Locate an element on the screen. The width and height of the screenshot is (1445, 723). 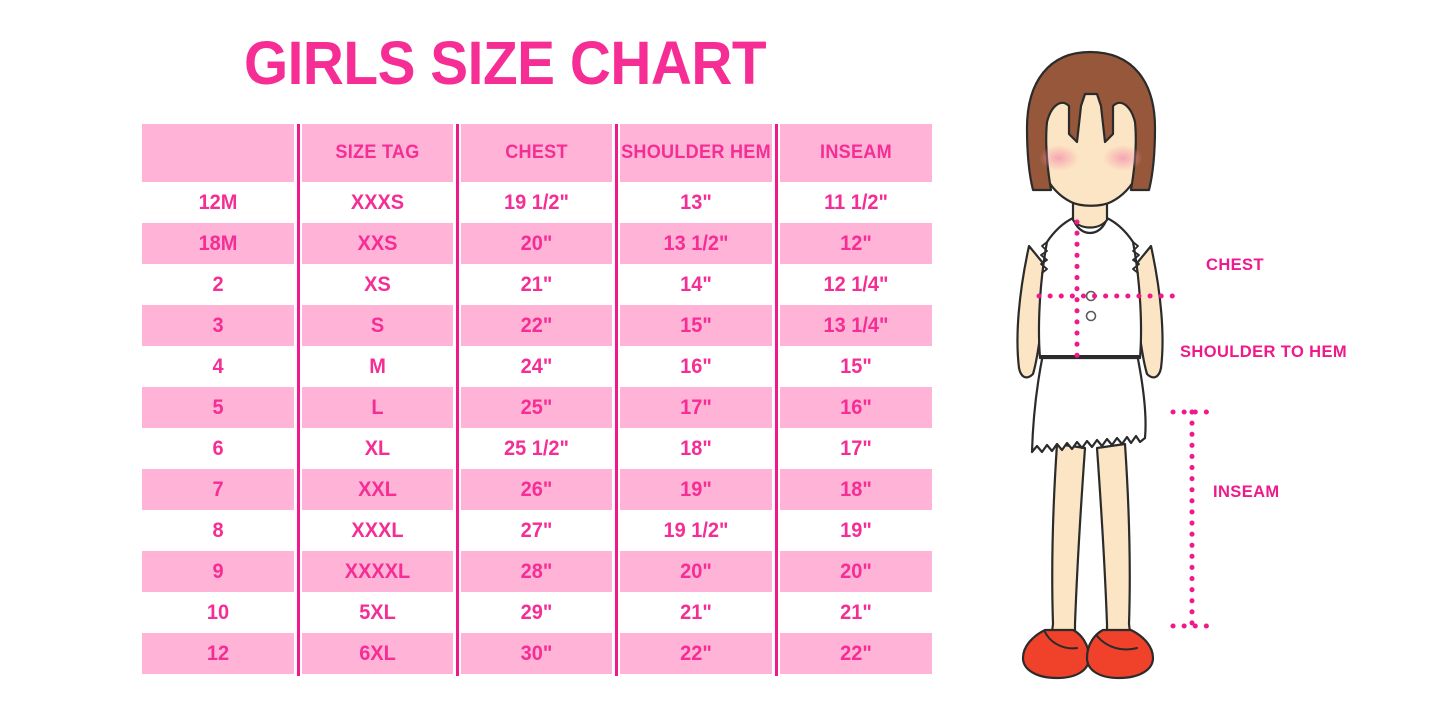
cell-size-tag: L is located at coordinates (377, 407).